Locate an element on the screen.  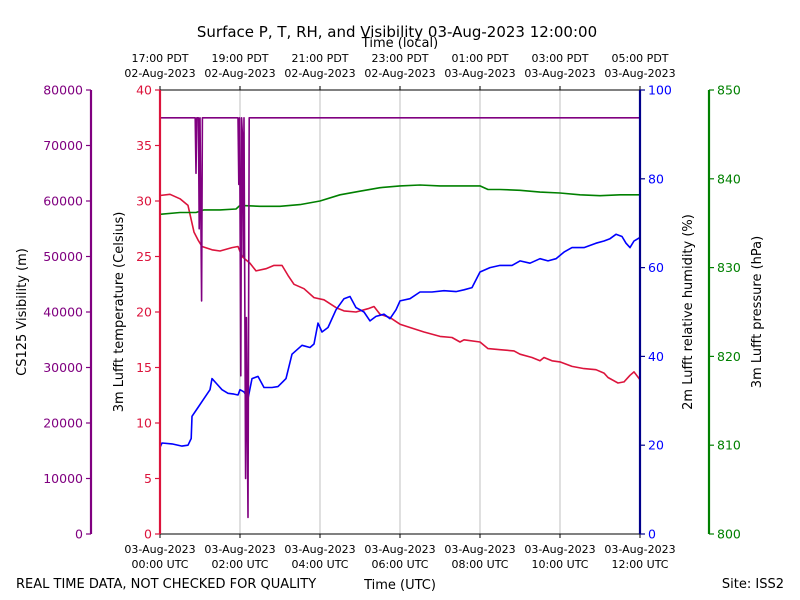
temperature-axis-tick-label: 10 is located at coordinates (144, 423).